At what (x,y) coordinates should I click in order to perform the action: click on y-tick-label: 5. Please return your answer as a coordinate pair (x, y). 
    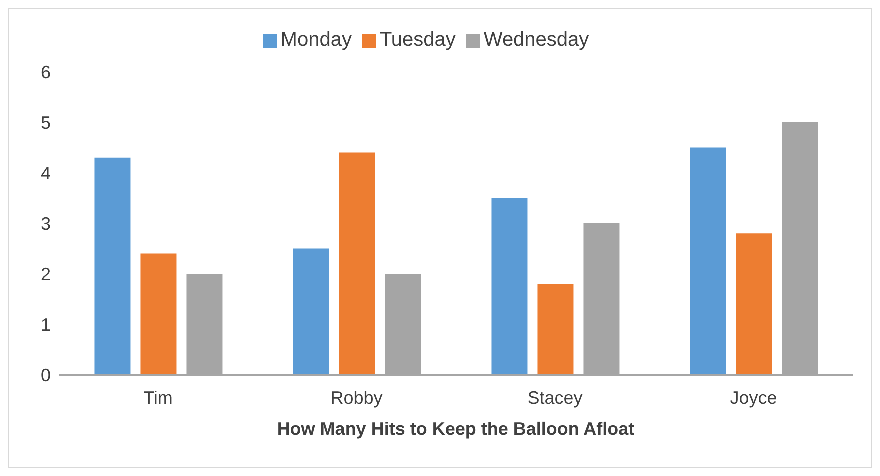
    Looking at the image, I should click on (45, 122).